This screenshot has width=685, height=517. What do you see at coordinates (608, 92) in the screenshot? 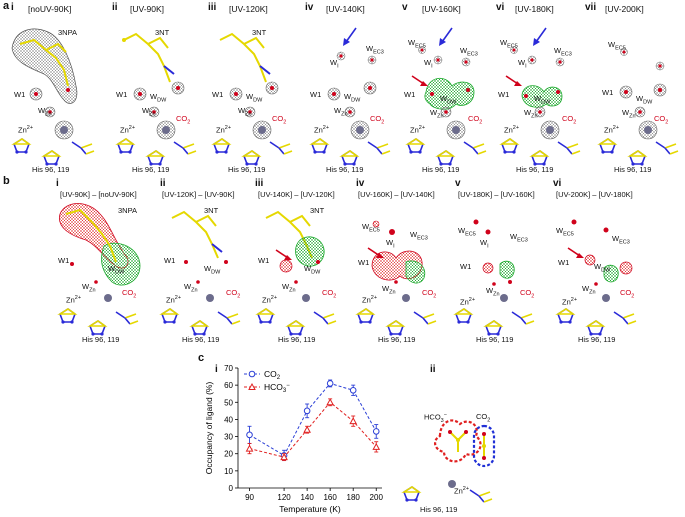
I see `a7-w1: W1` at bounding box center [608, 92].